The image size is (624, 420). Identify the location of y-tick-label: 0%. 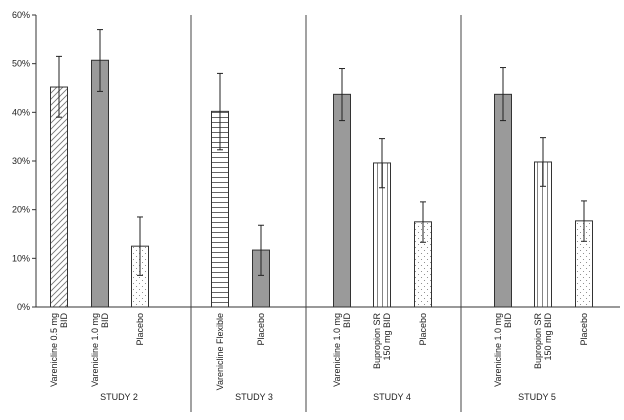
(23, 307).